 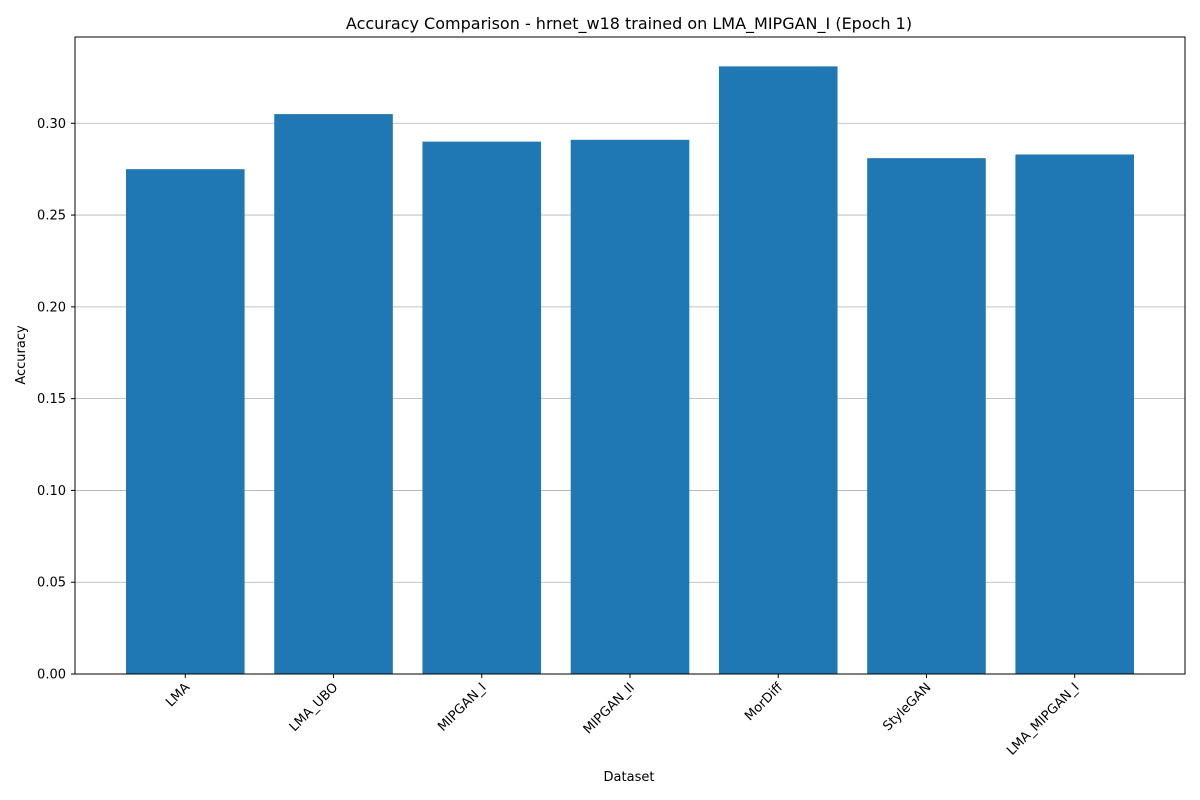 What do you see at coordinates (185, 421) in the screenshot?
I see `bar-lma` at bounding box center [185, 421].